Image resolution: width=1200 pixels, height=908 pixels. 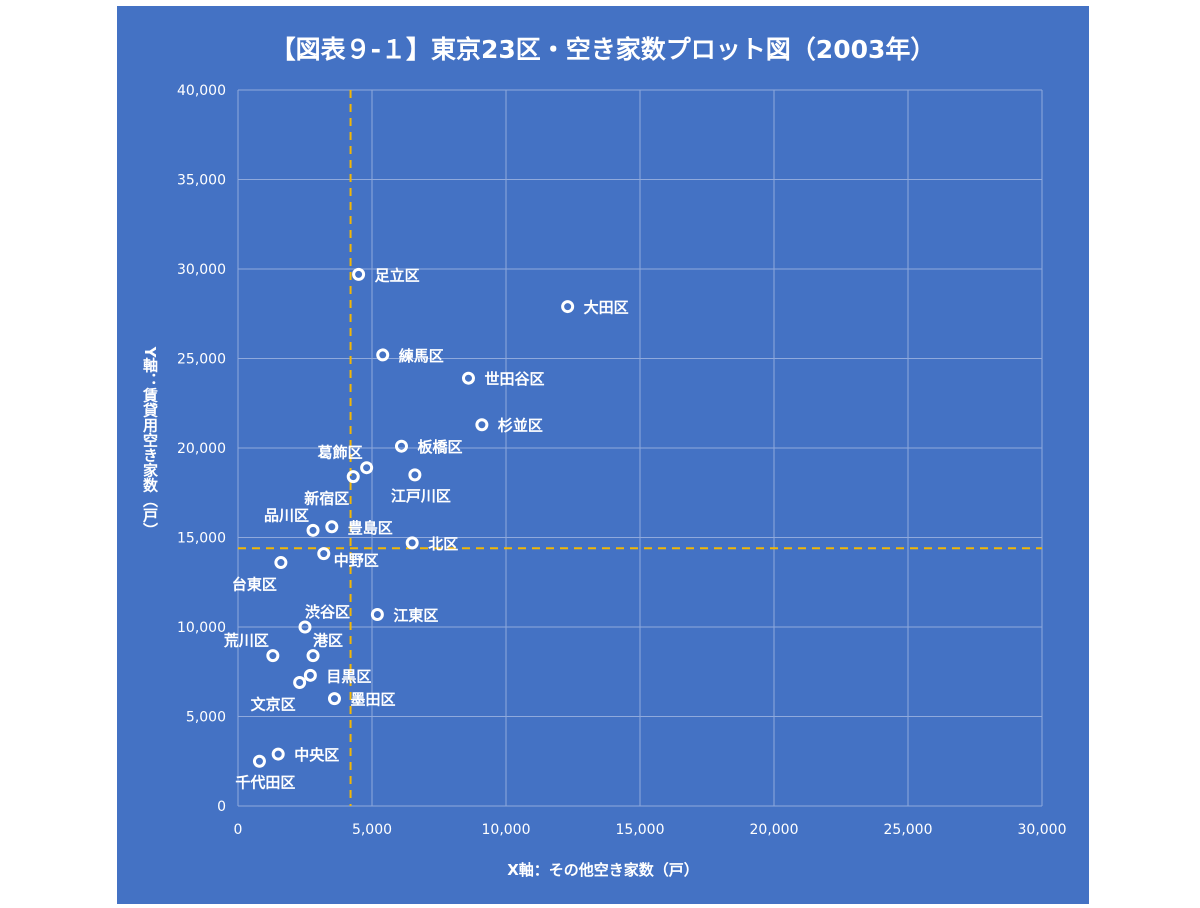 What do you see at coordinates (439, 447) in the screenshot?
I see `data-point-label: 板橋区` at bounding box center [439, 447].